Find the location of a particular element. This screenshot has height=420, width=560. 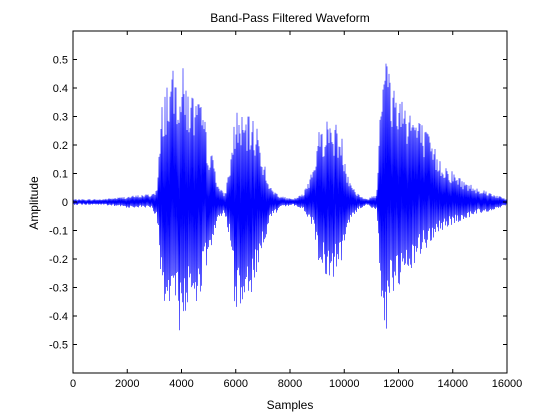

x-tick-label: 8000 is located at coordinates (290, 384).